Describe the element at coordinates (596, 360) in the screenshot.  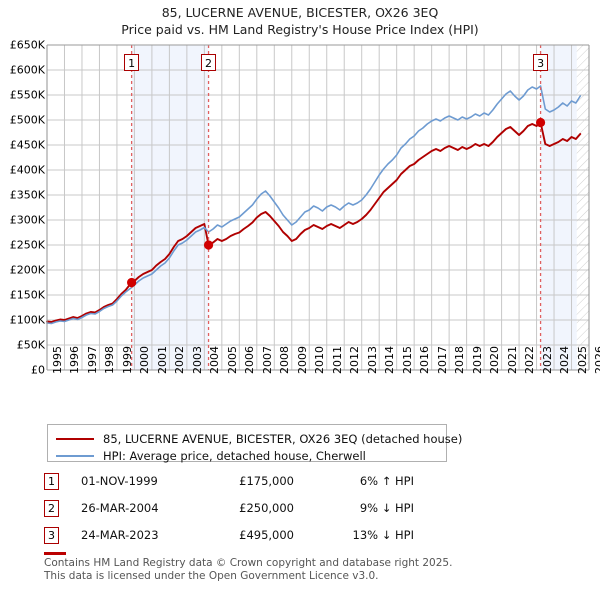
I see `x-tick-label: 2026` at that location.